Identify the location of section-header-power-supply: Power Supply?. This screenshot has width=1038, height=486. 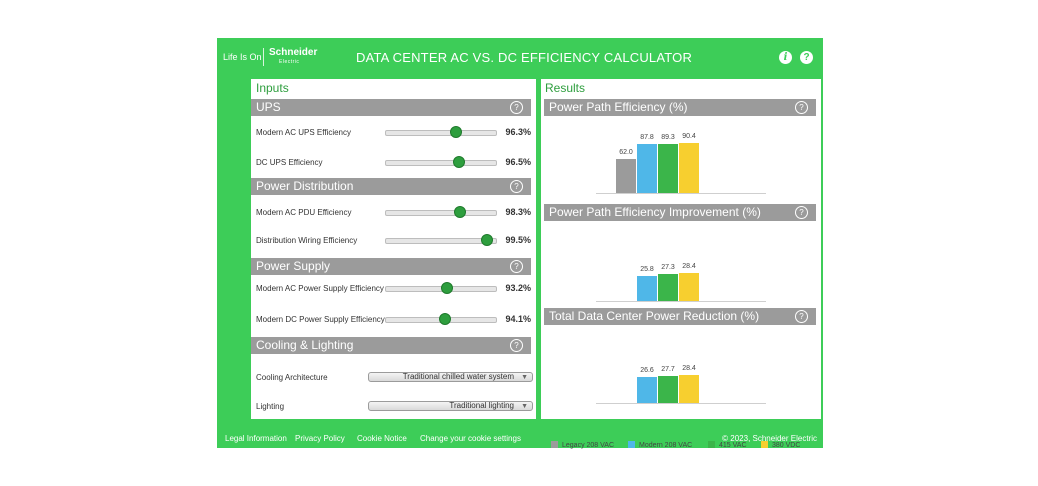
(391, 266).